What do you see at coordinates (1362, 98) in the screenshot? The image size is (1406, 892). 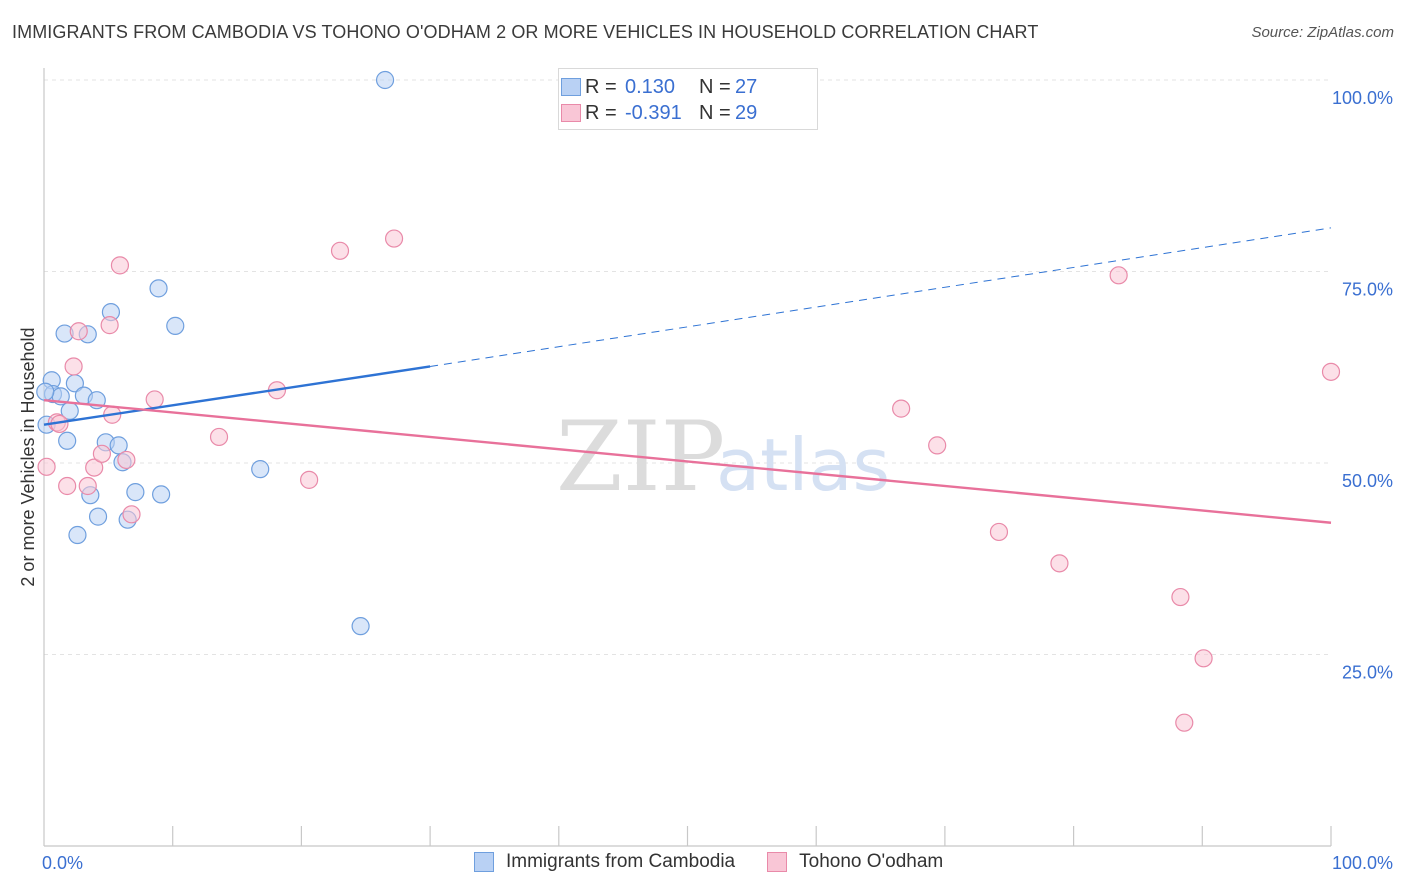 I see `y-tick-label: 100.0%` at bounding box center [1362, 98].